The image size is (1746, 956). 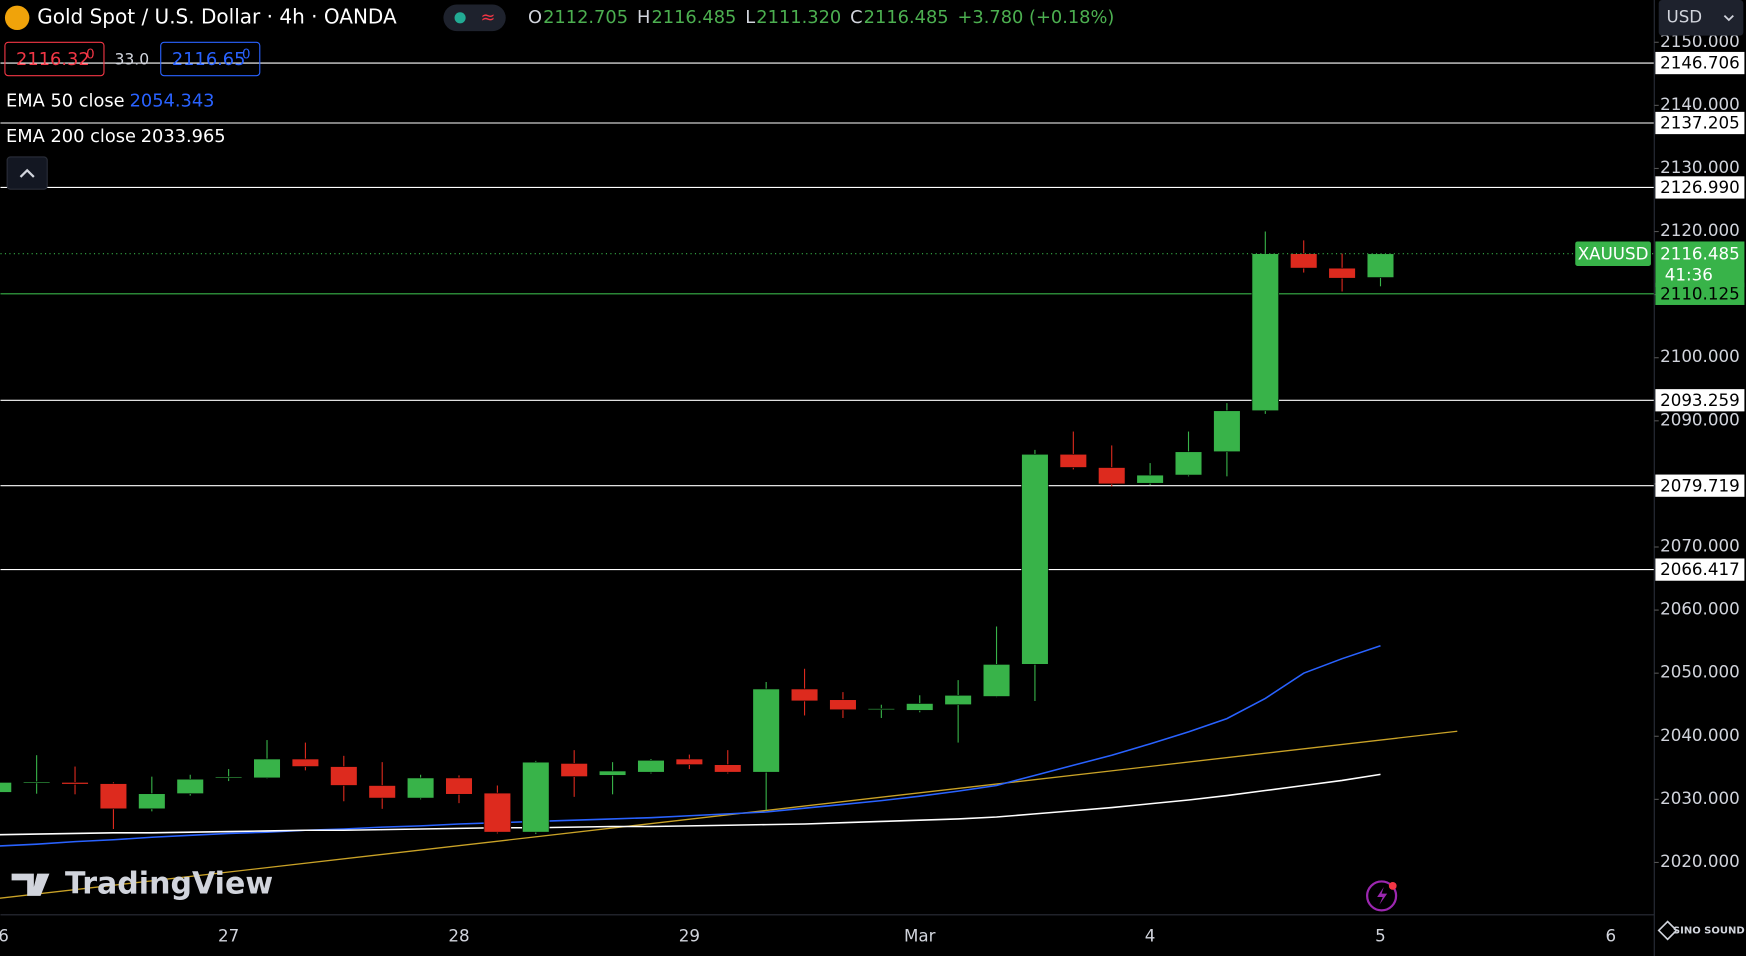 I want to click on chart-title: Gold Spot / U.S. Dollar · 4h · OANDA, so click(x=217, y=16).